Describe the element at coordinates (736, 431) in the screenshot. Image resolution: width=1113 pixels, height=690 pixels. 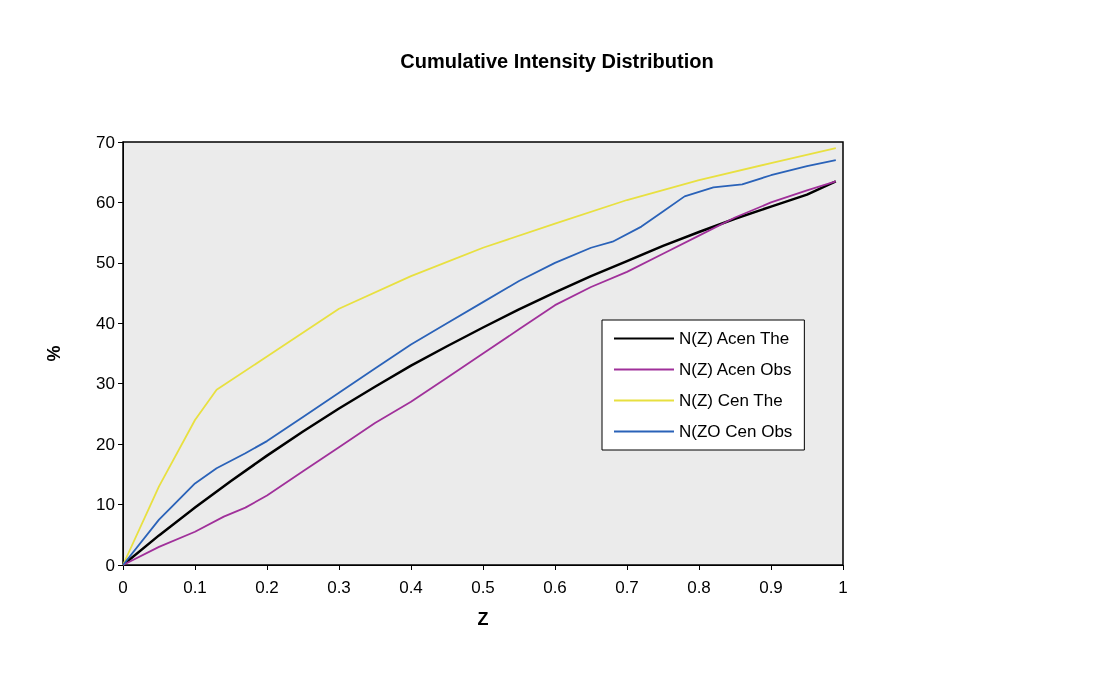
I see `legend-label: N(ZO Cen Obs` at that location.